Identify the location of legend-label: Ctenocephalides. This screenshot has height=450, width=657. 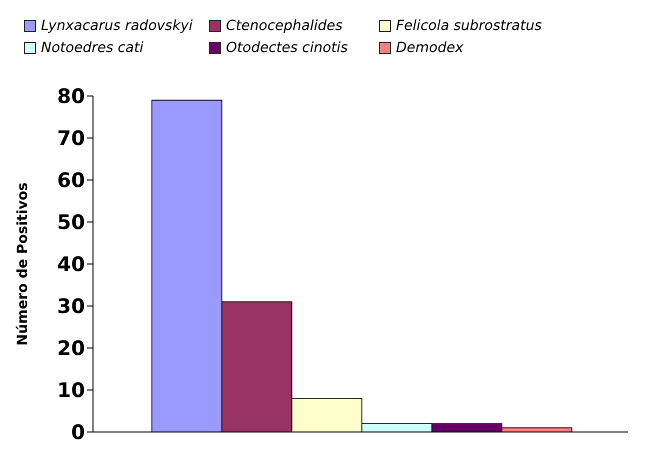
(284, 26).